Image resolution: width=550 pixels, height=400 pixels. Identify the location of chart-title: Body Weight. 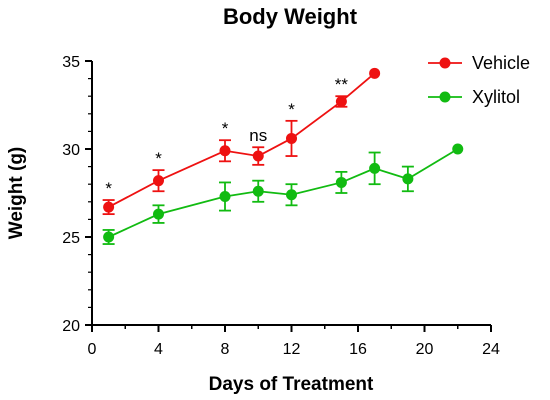
(290, 16).